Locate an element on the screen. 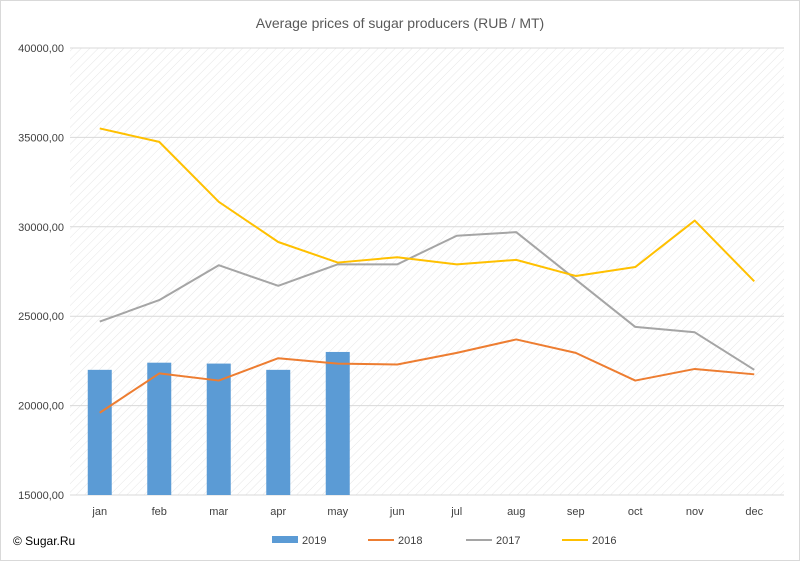 The width and height of the screenshot is (800, 561). x-tick-label: feb is located at coordinates (159, 512).